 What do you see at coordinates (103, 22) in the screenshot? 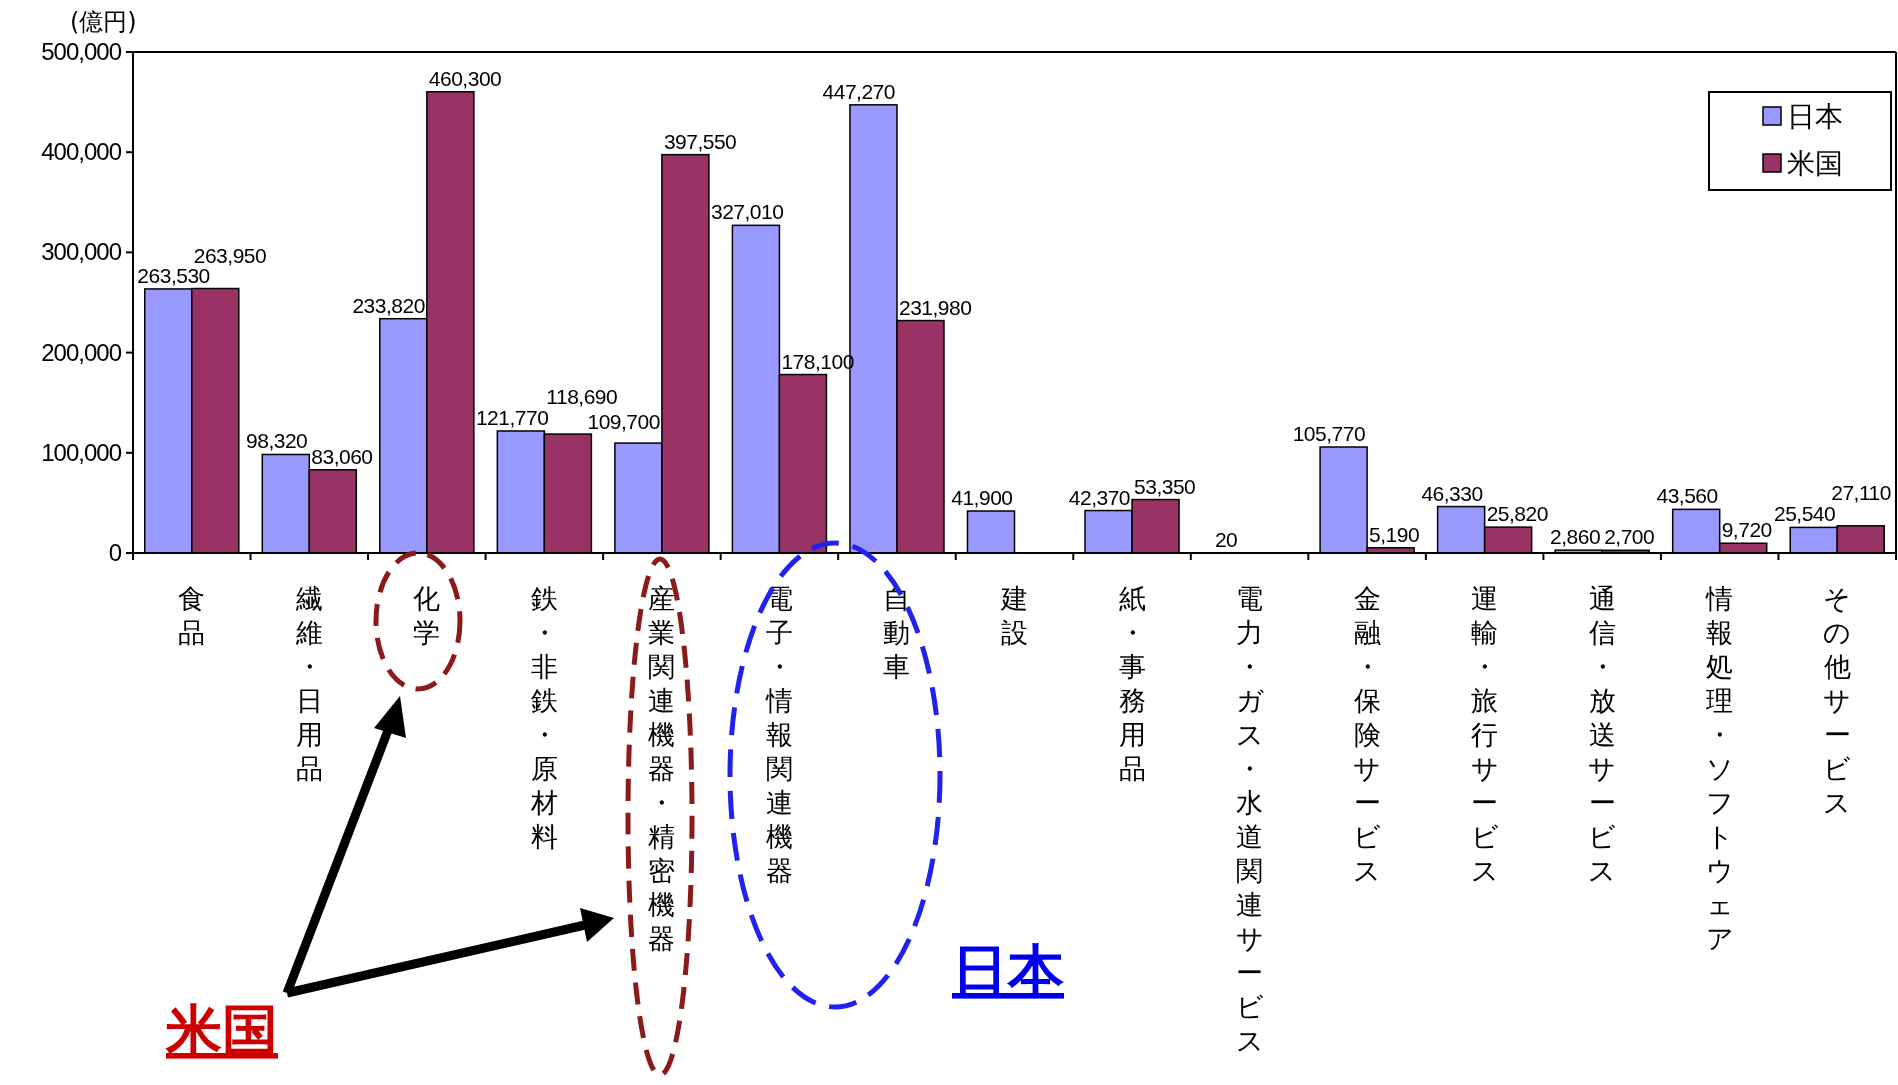
I see `y-axis-title: (億円)` at bounding box center [103, 22].